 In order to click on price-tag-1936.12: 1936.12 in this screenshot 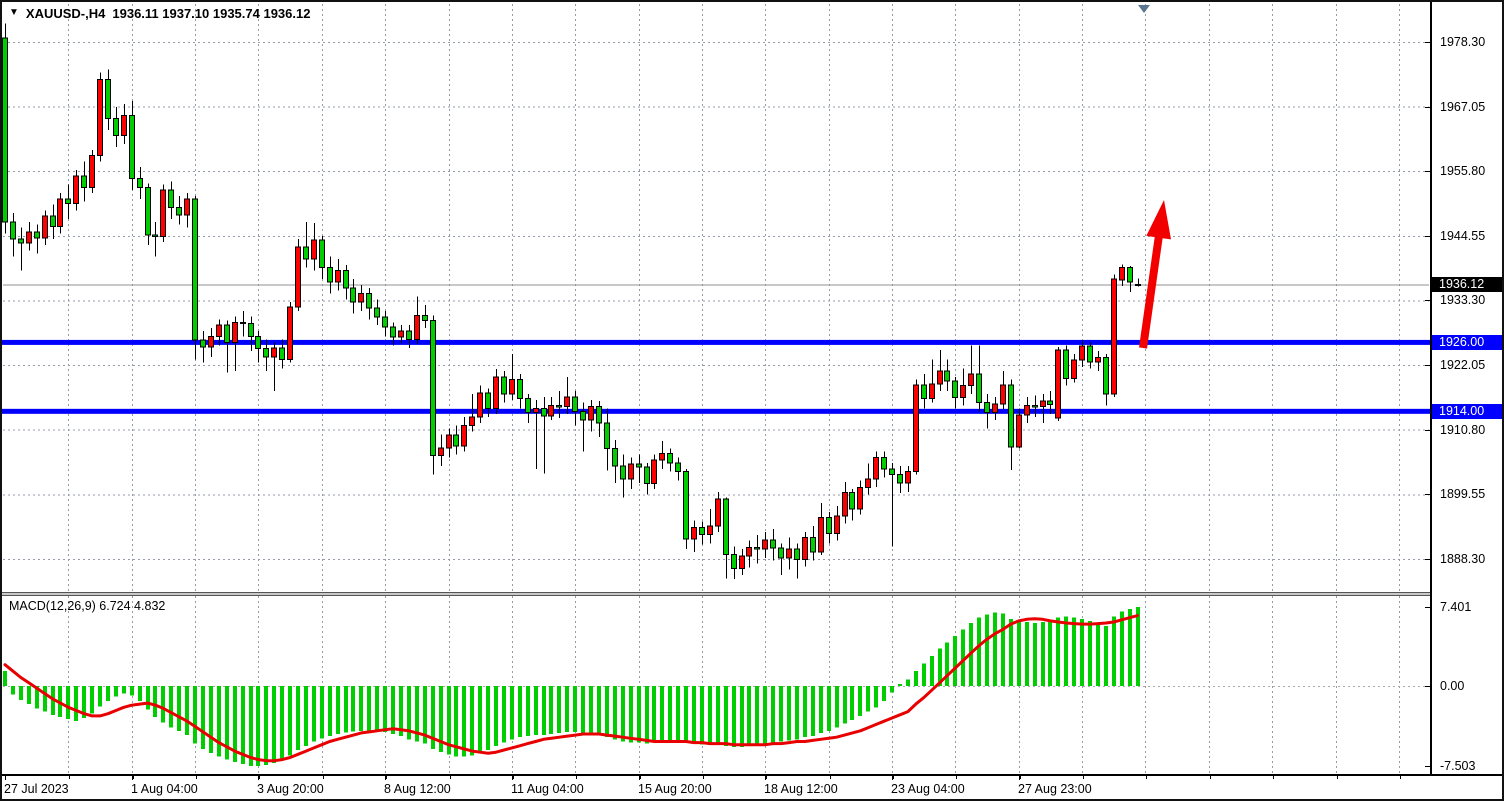, I will do `click(1467, 284)`.